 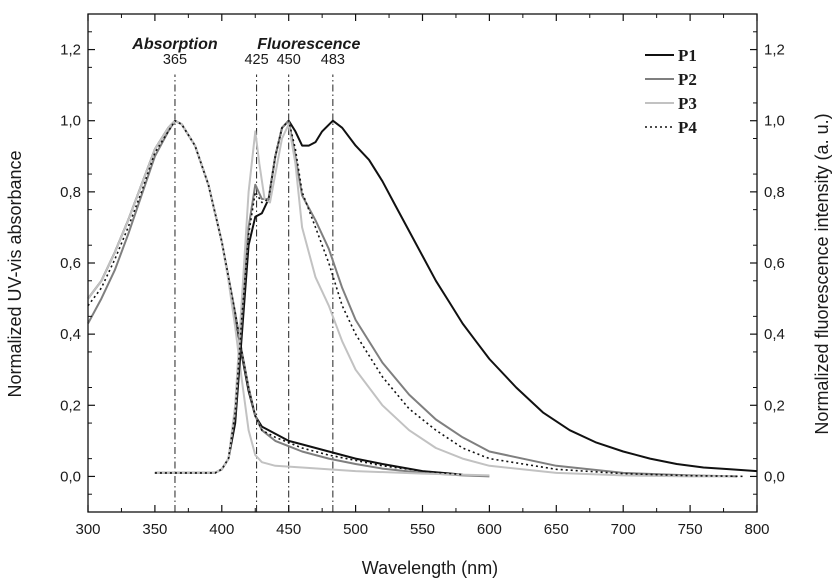 I want to click on x-tick-label: 300, so click(x=87, y=529).